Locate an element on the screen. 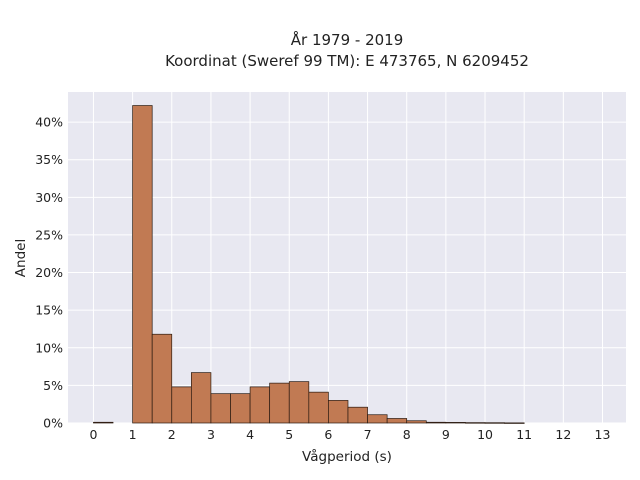 Image resolution: width=640 pixels, height=480 pixels. y-tick-label: 30% is located at coordinates (49, 197).